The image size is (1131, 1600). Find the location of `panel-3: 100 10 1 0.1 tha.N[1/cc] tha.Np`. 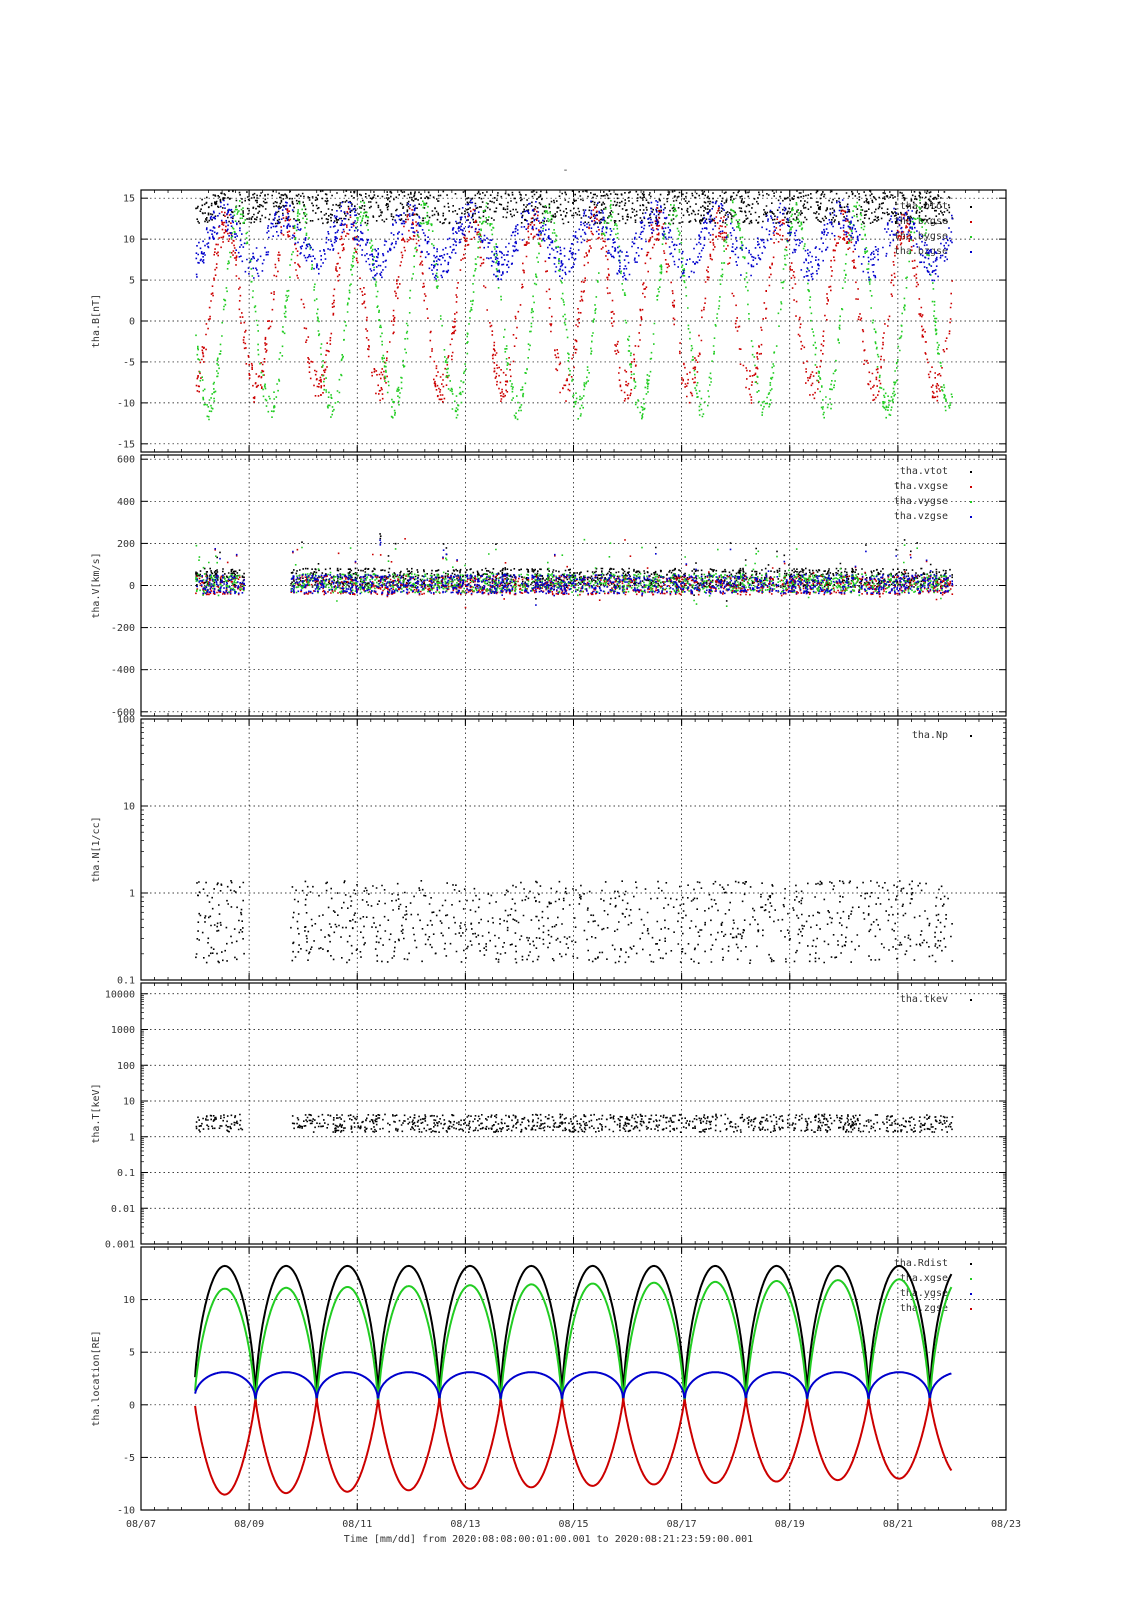

panel-3: 100 10 1 0.1 tha.N[1/cc] tha.Np is located at coordinates (549, 851).